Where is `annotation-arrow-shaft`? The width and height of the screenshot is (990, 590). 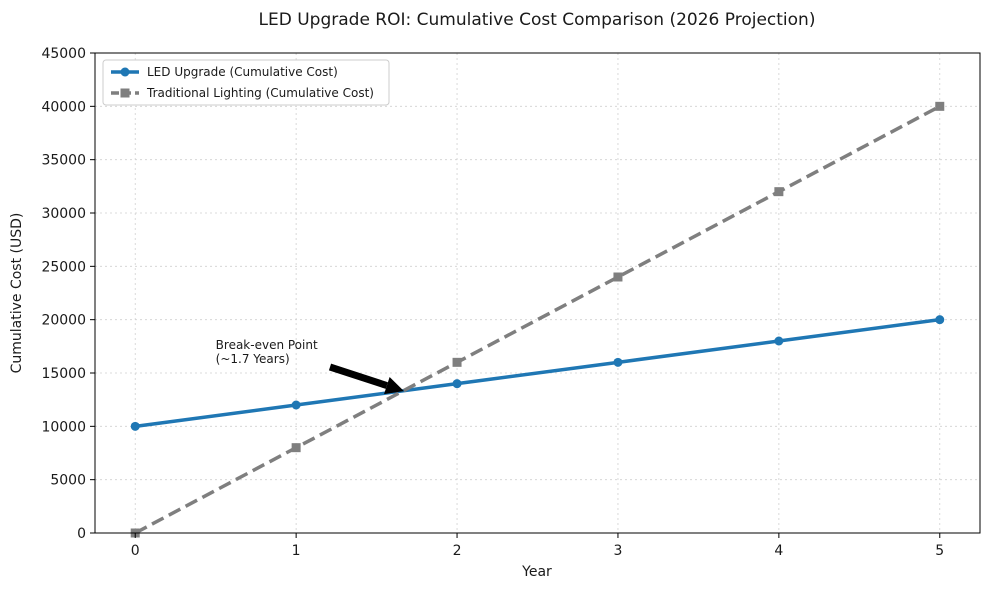 annotation-arrow-shaft is located at coordinates (358, 376).